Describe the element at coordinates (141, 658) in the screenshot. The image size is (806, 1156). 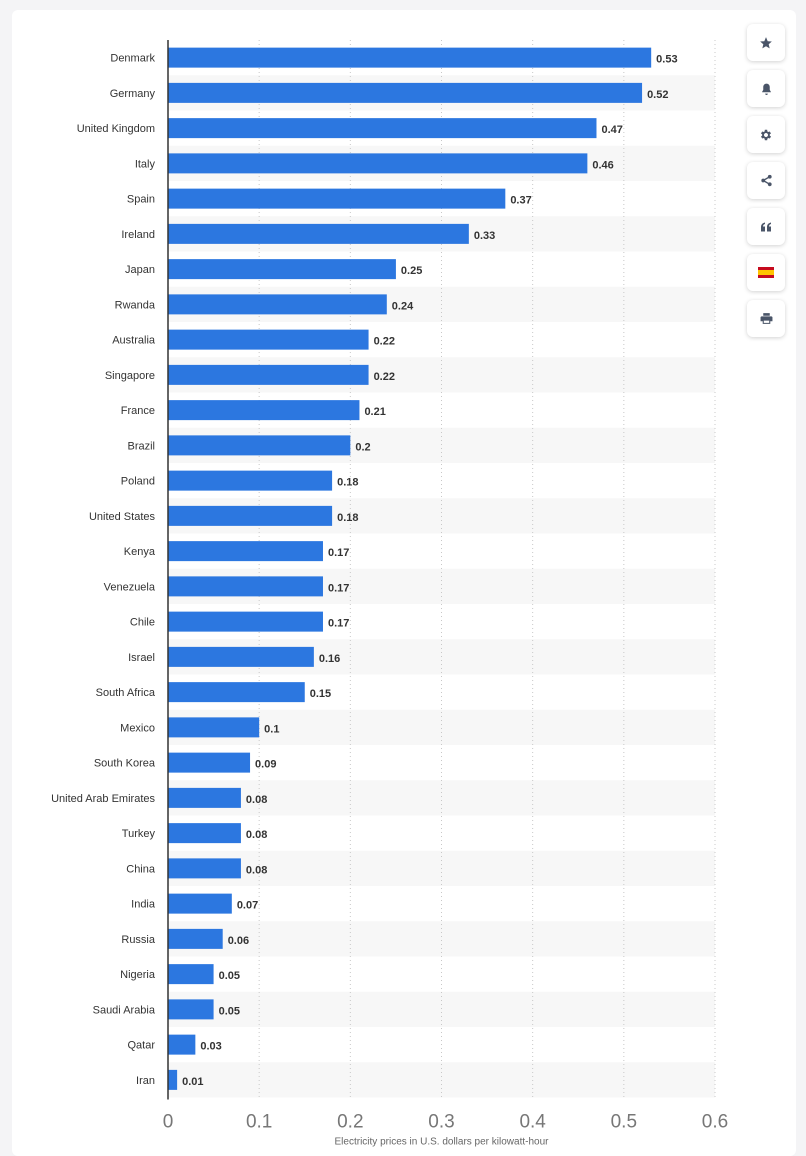
I see `category-label: Israel` at that location.